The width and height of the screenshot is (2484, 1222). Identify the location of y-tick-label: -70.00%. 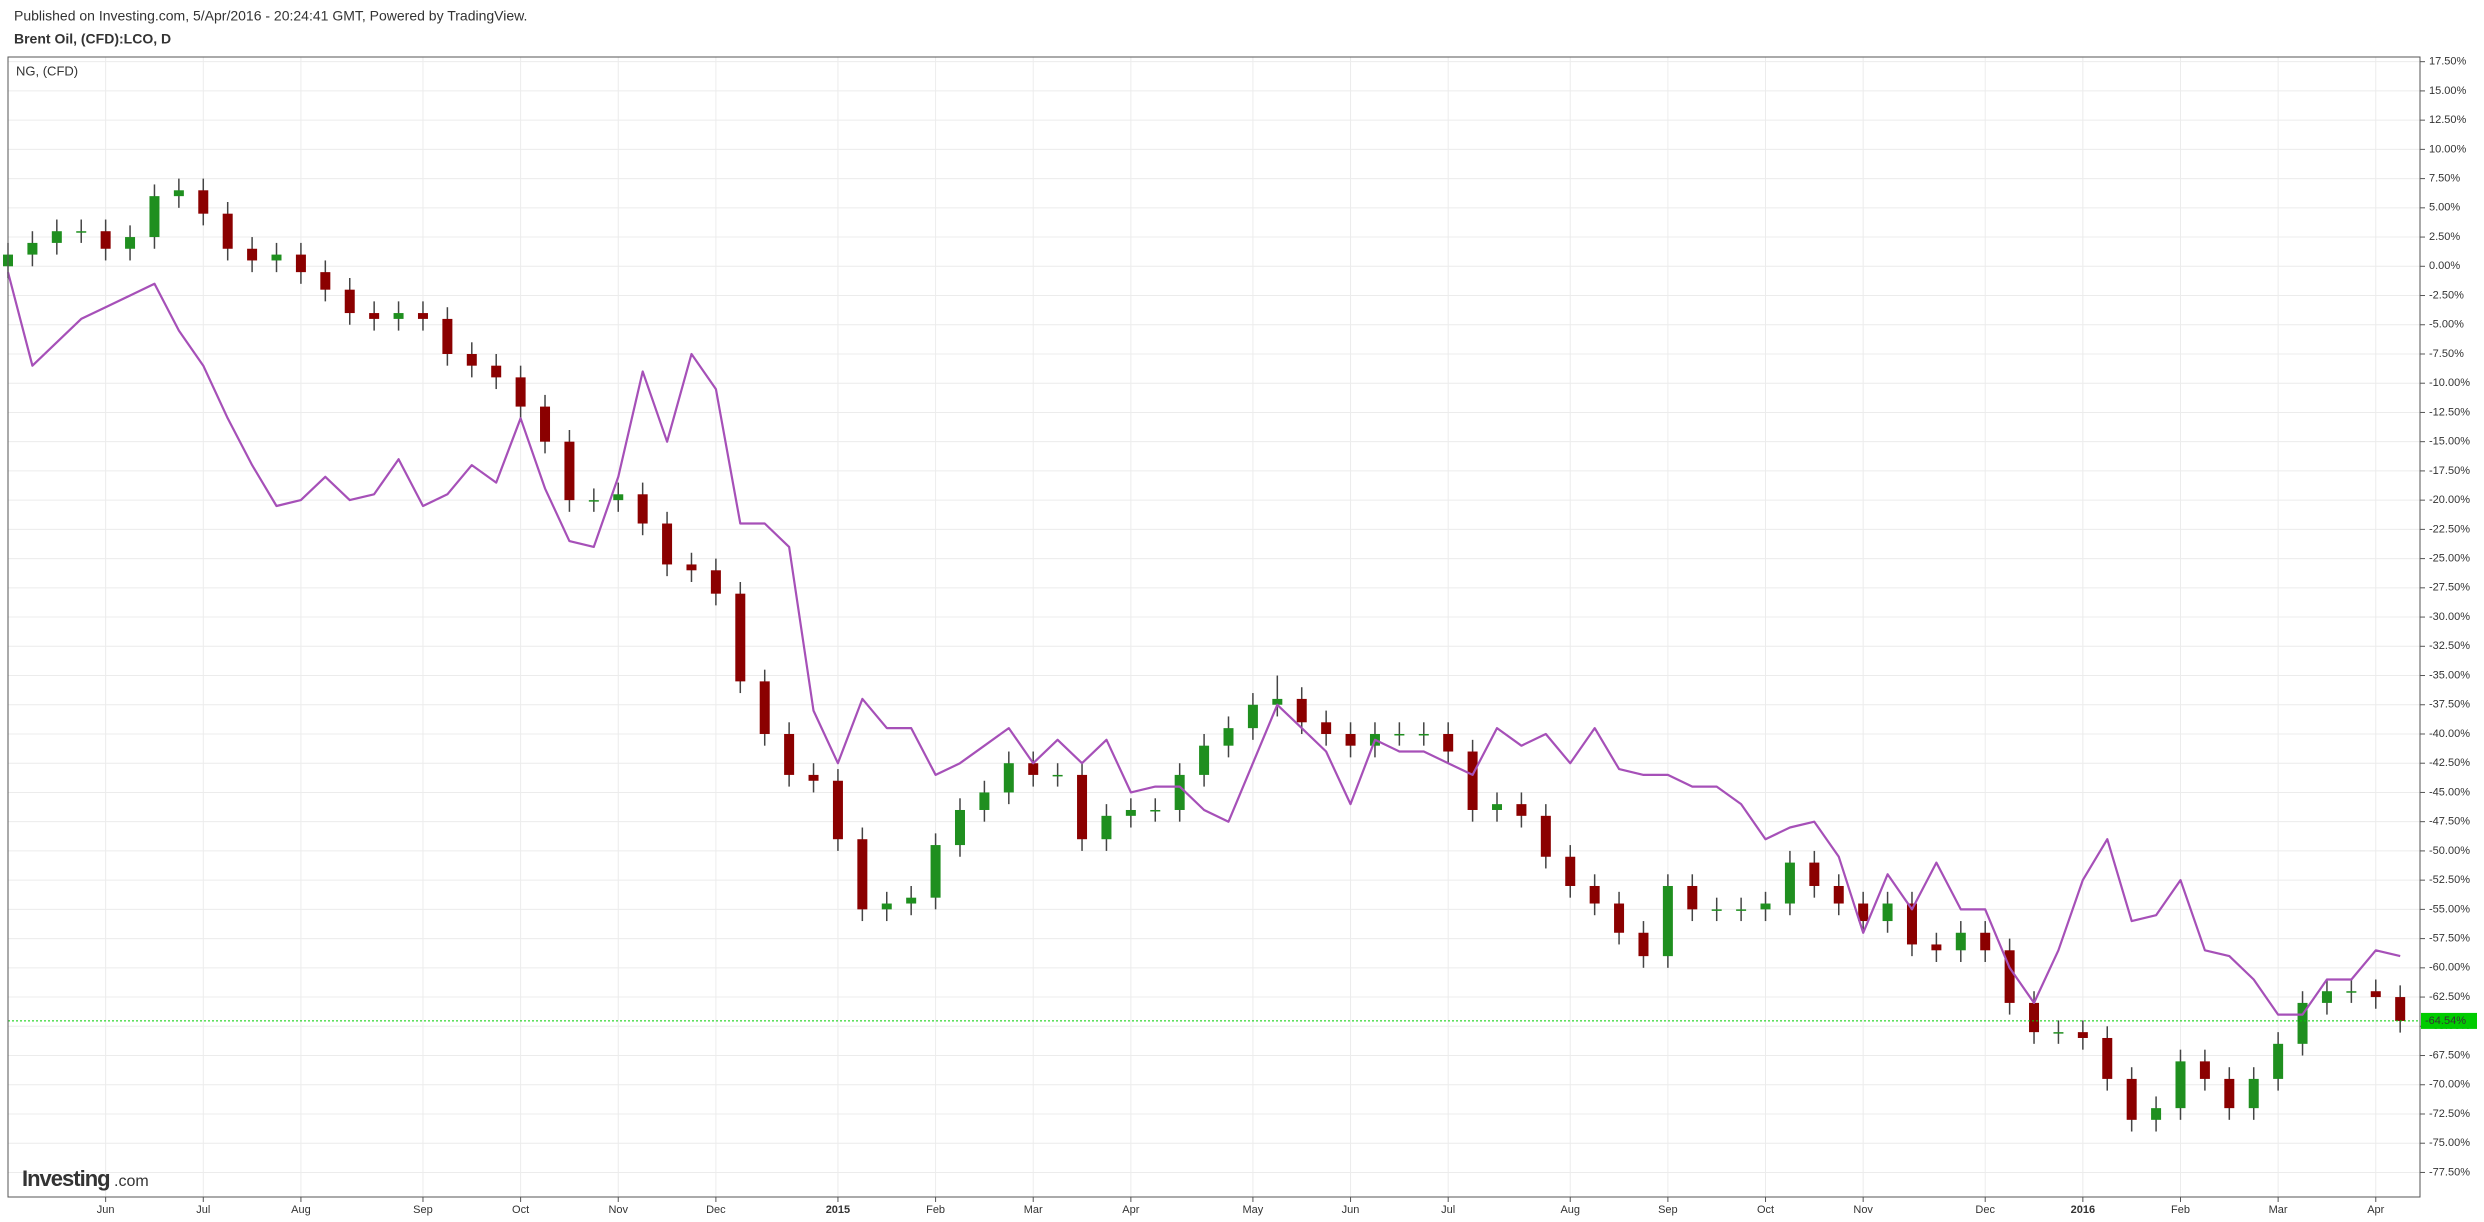
(2449, 1085).